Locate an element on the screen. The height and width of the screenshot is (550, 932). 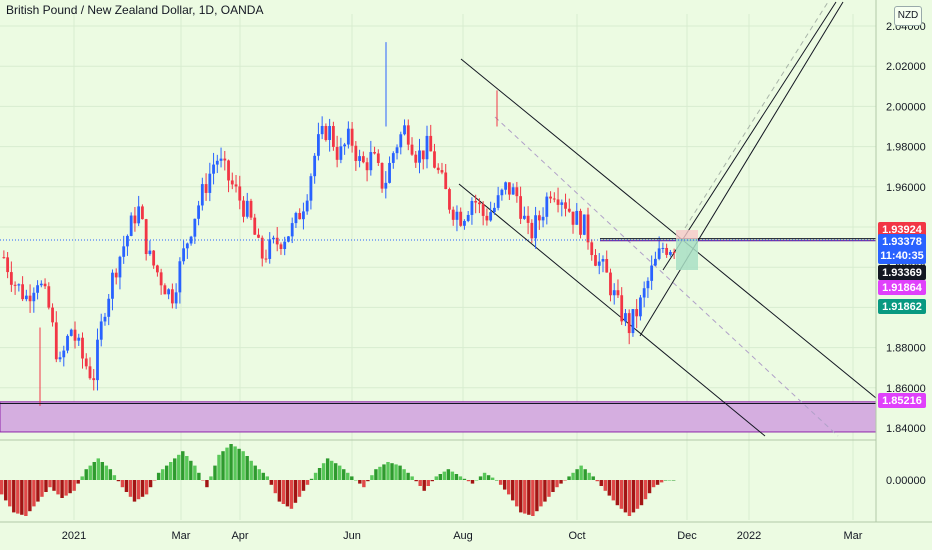
x-tick-label: 2021 is located at coordinates (74, 536).